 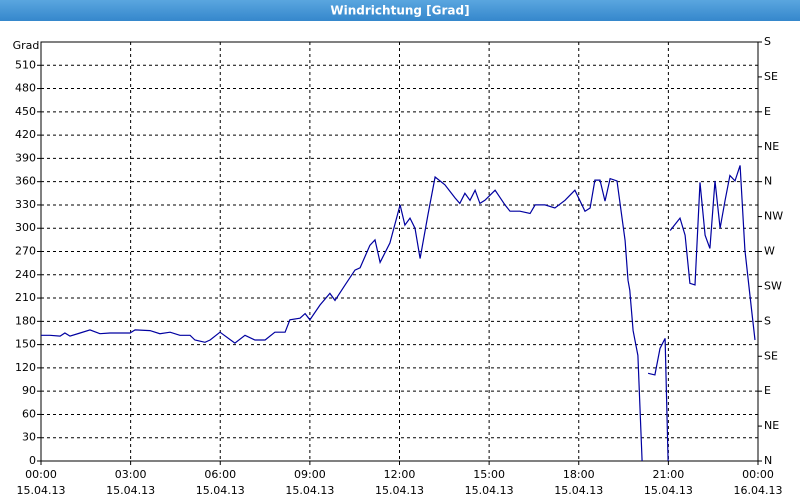 I want to click on x-tick-label: 09:00, so click(x=310, y=474).